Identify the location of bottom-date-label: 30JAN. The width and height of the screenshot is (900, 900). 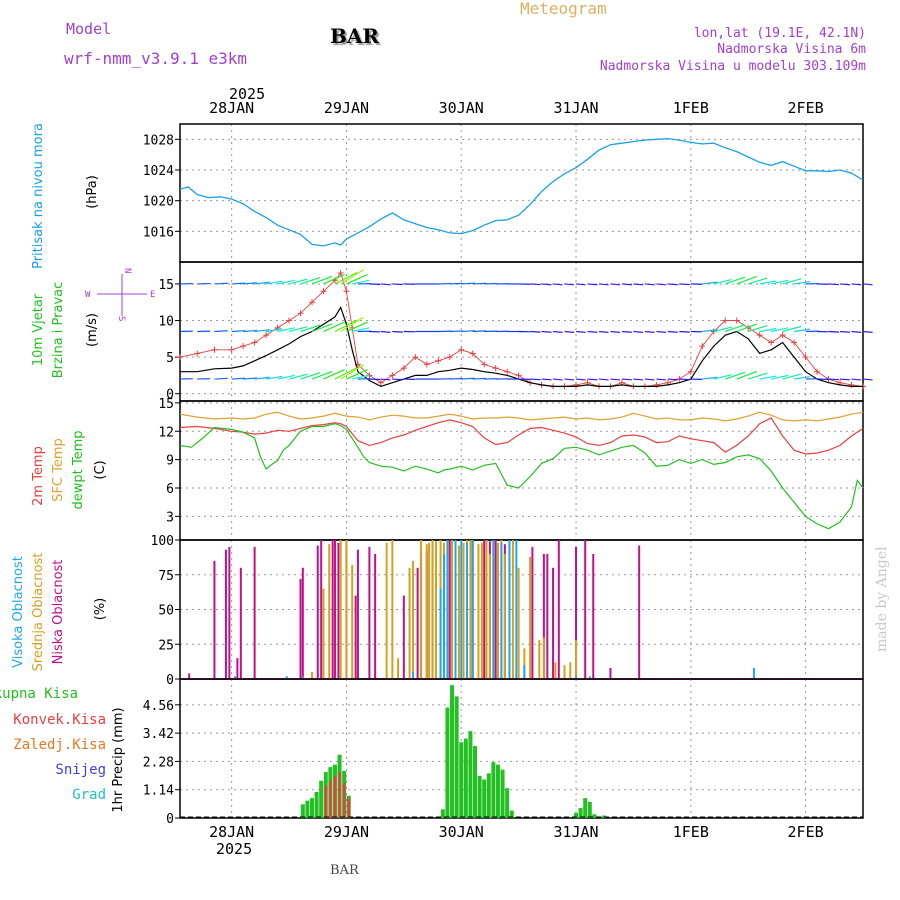
(461, 832).